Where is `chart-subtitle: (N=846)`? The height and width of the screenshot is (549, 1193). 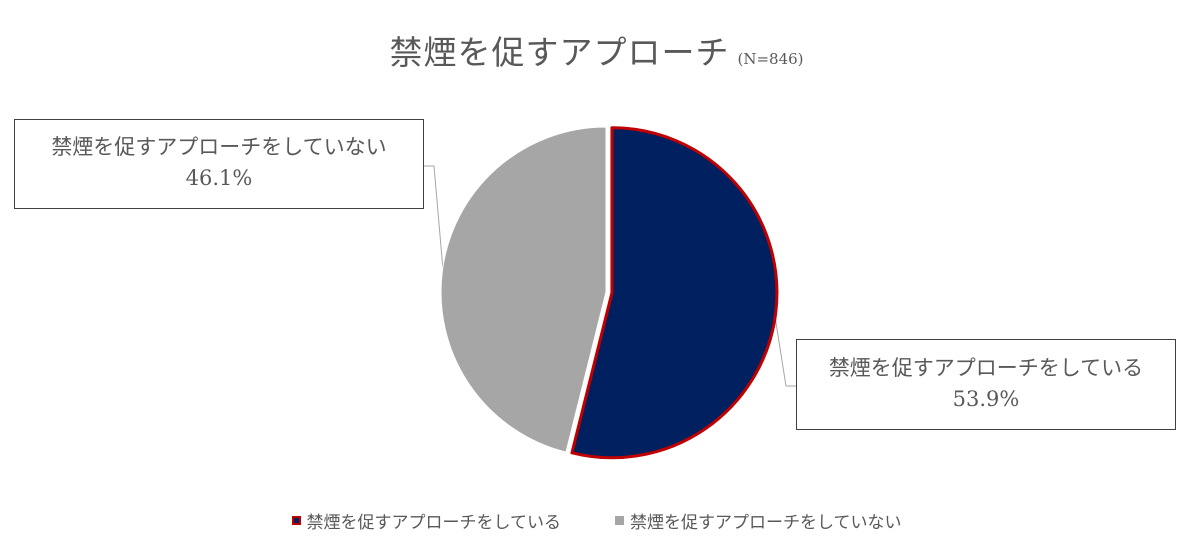
chart-subtitle: (N=846) is located at coordinates (770, 59).